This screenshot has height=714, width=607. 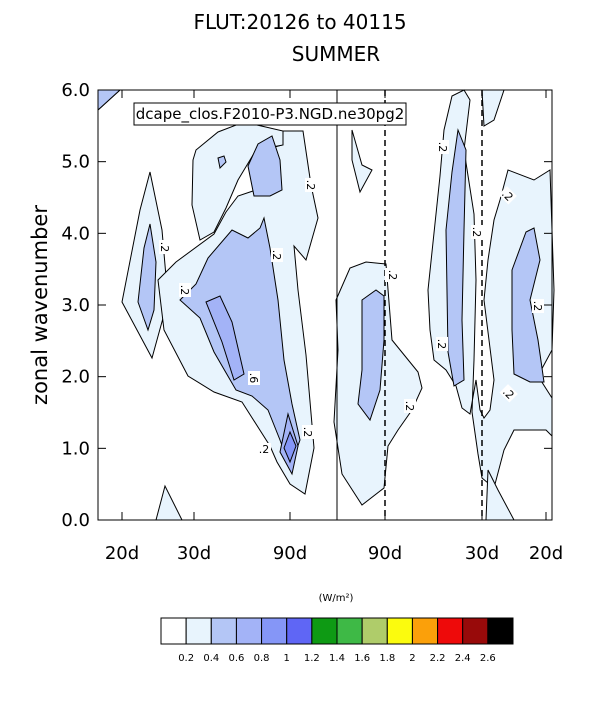 What do you see at coordinates (75, 233) in the screenshot?
I see `y-tick-label: 4.0` at bounding box center [75, 233].